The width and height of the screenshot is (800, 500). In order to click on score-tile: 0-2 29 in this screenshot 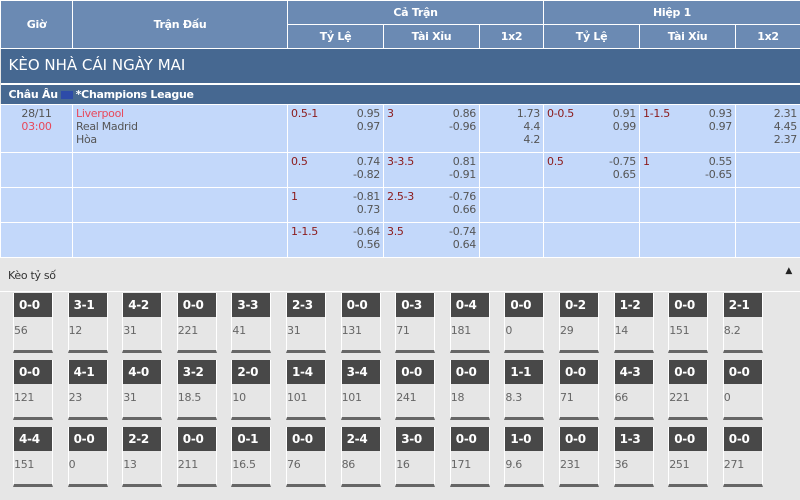, I will do `click(579, 323)`.